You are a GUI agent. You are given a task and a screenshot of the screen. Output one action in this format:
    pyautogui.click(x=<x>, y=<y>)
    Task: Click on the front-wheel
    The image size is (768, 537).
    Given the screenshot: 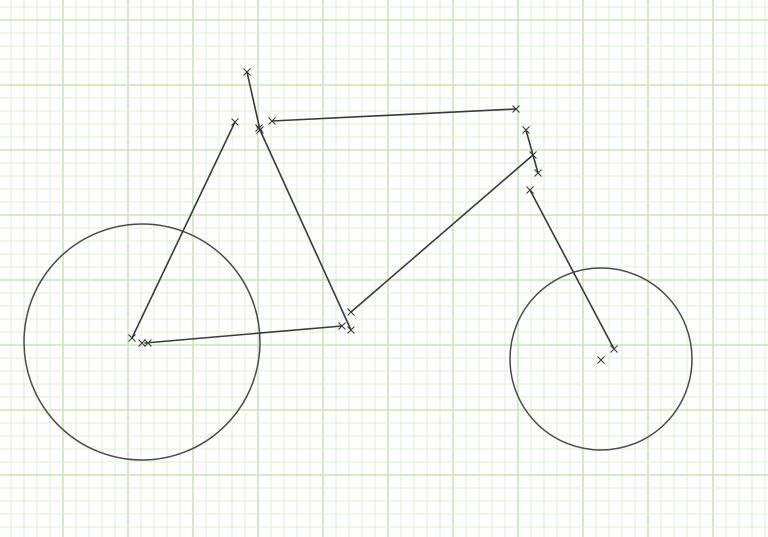 What is the action you would take?
    pyautogui.click(x=601, y=359)
    